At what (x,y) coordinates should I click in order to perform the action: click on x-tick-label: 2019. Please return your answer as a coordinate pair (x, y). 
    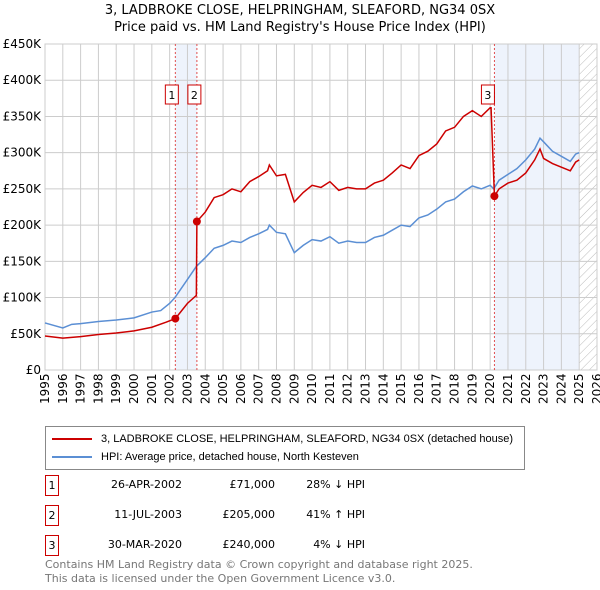
    Looking at the image, I should click on (472, 388).